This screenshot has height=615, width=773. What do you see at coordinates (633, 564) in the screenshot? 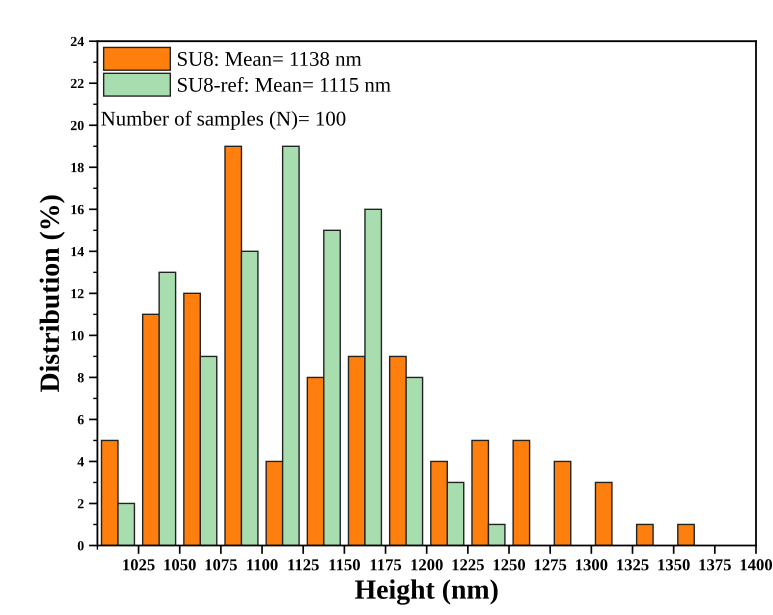
I see `x-tick-label: 1325` at bounding box center [633, 564].